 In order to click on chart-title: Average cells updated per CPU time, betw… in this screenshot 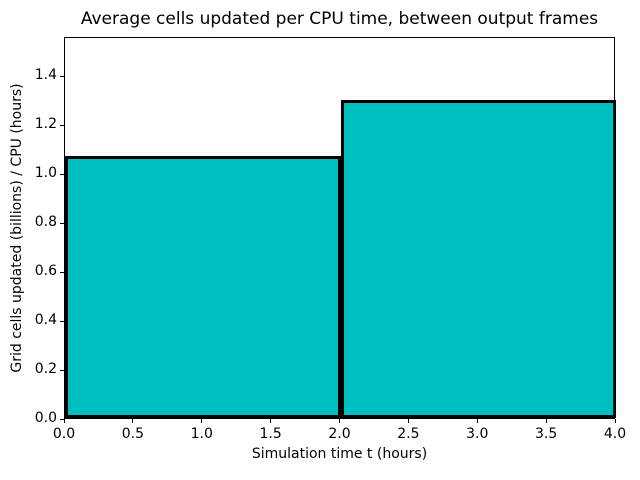, I will do `click(339, 19)`.